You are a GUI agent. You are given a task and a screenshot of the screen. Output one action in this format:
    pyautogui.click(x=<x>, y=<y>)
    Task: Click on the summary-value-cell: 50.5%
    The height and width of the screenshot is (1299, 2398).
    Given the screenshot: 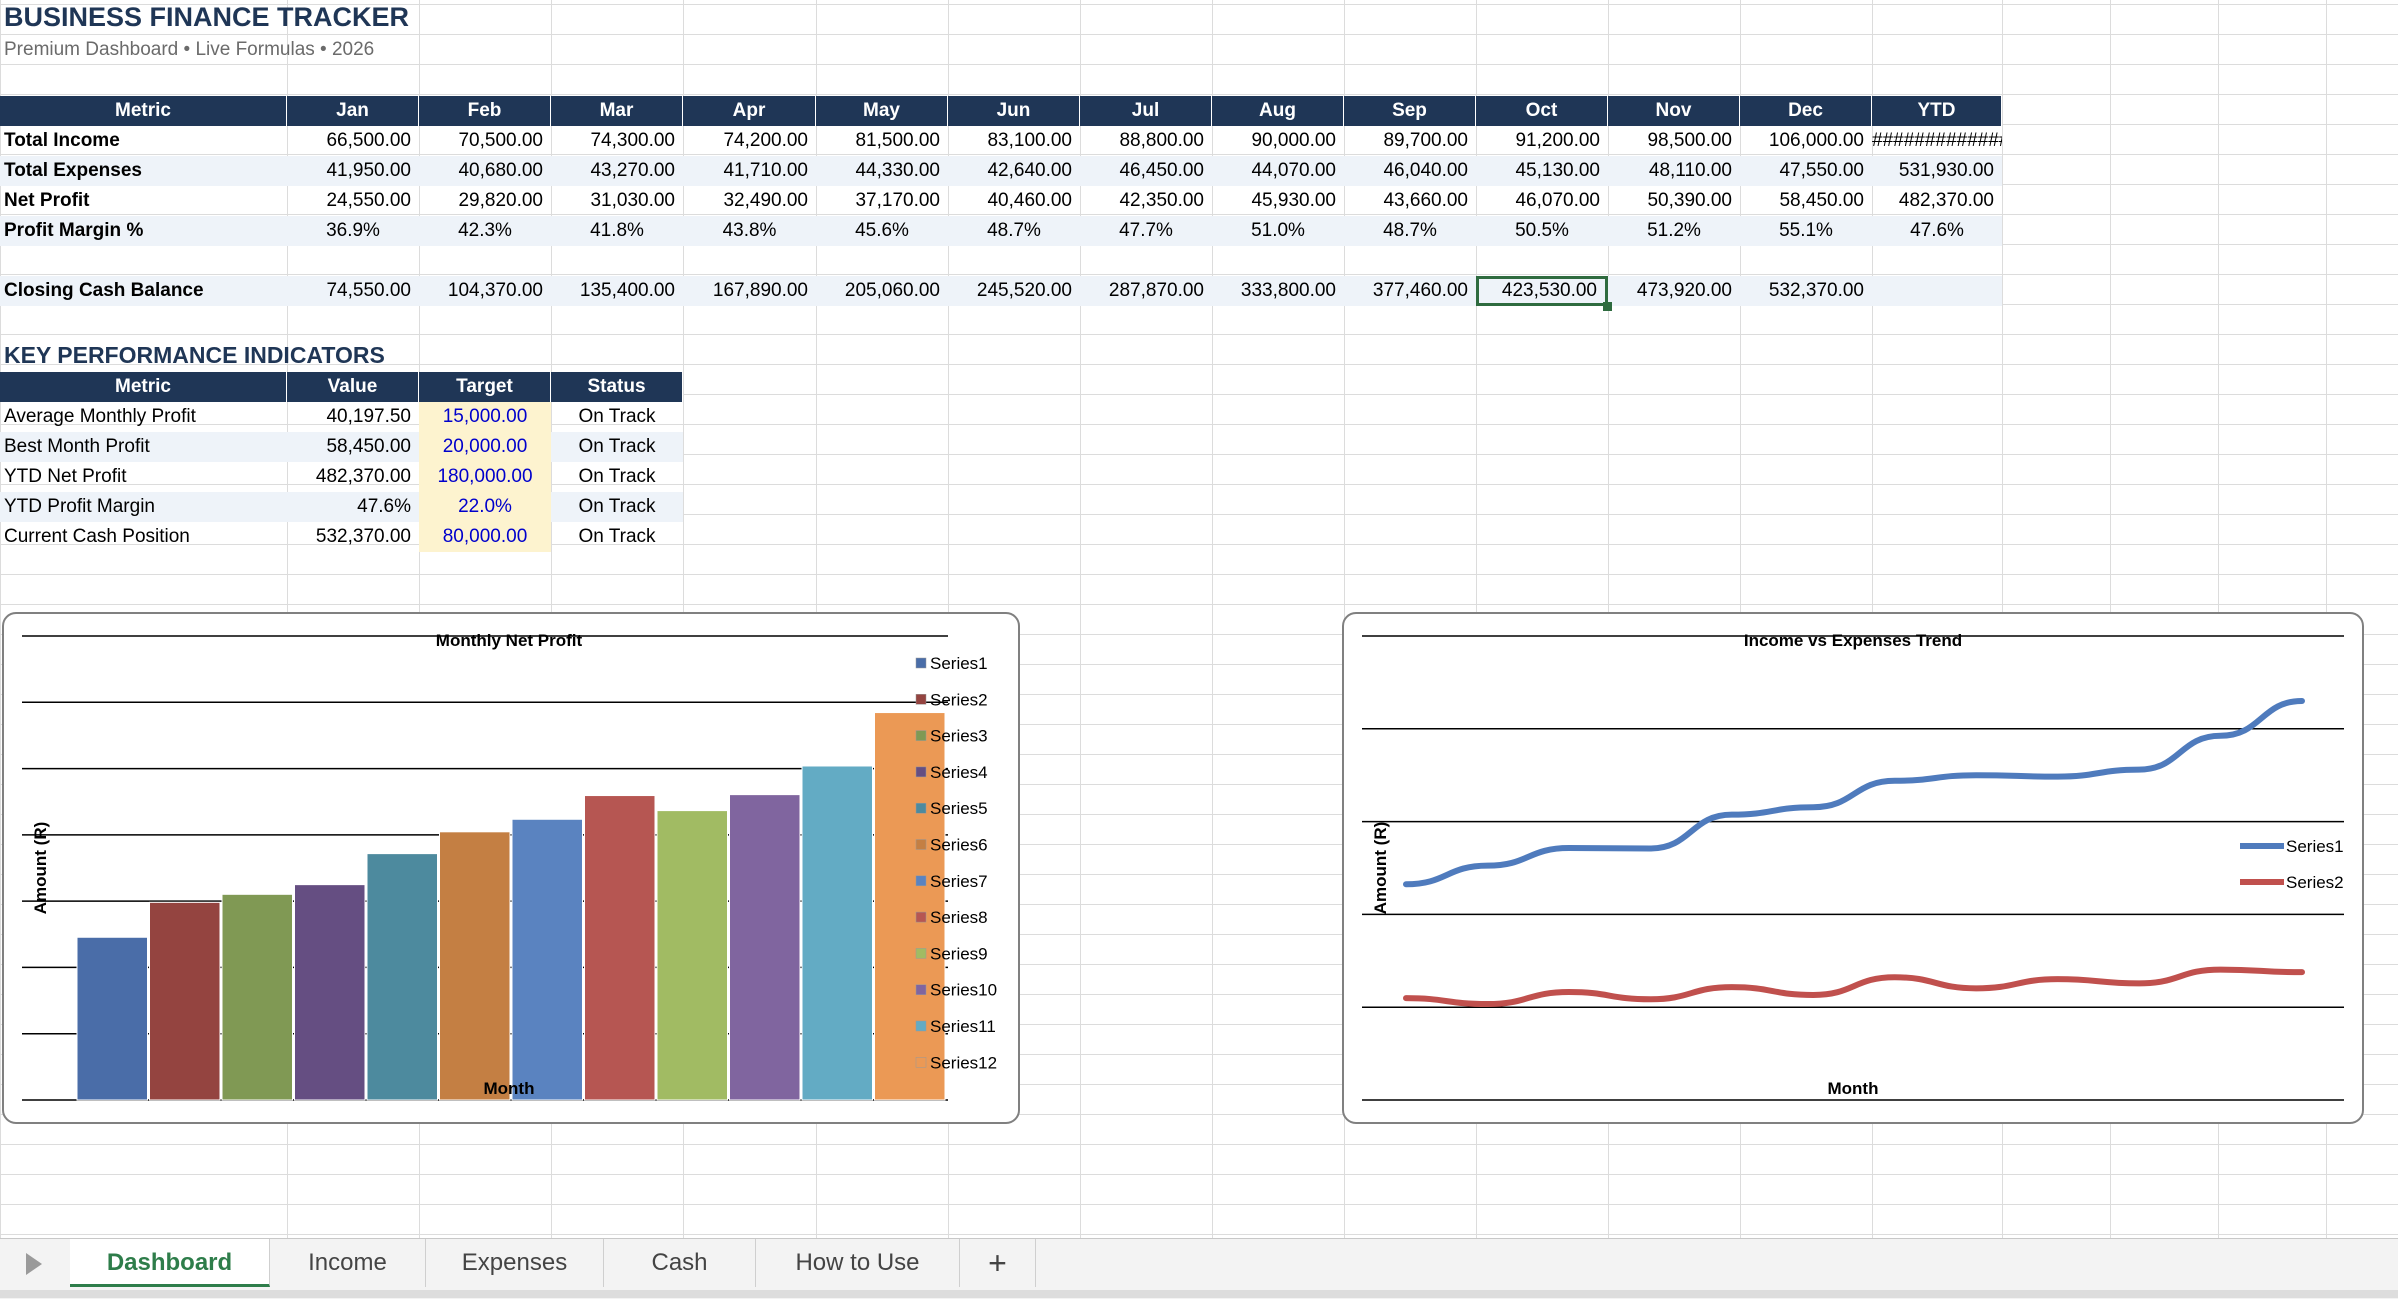 What is the action you would take?
    pyautogui.click(x=1542, y=231)
    